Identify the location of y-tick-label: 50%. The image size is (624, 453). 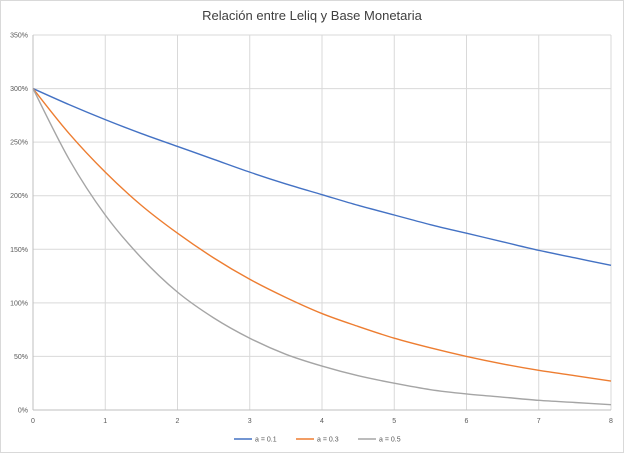
(21, 357).